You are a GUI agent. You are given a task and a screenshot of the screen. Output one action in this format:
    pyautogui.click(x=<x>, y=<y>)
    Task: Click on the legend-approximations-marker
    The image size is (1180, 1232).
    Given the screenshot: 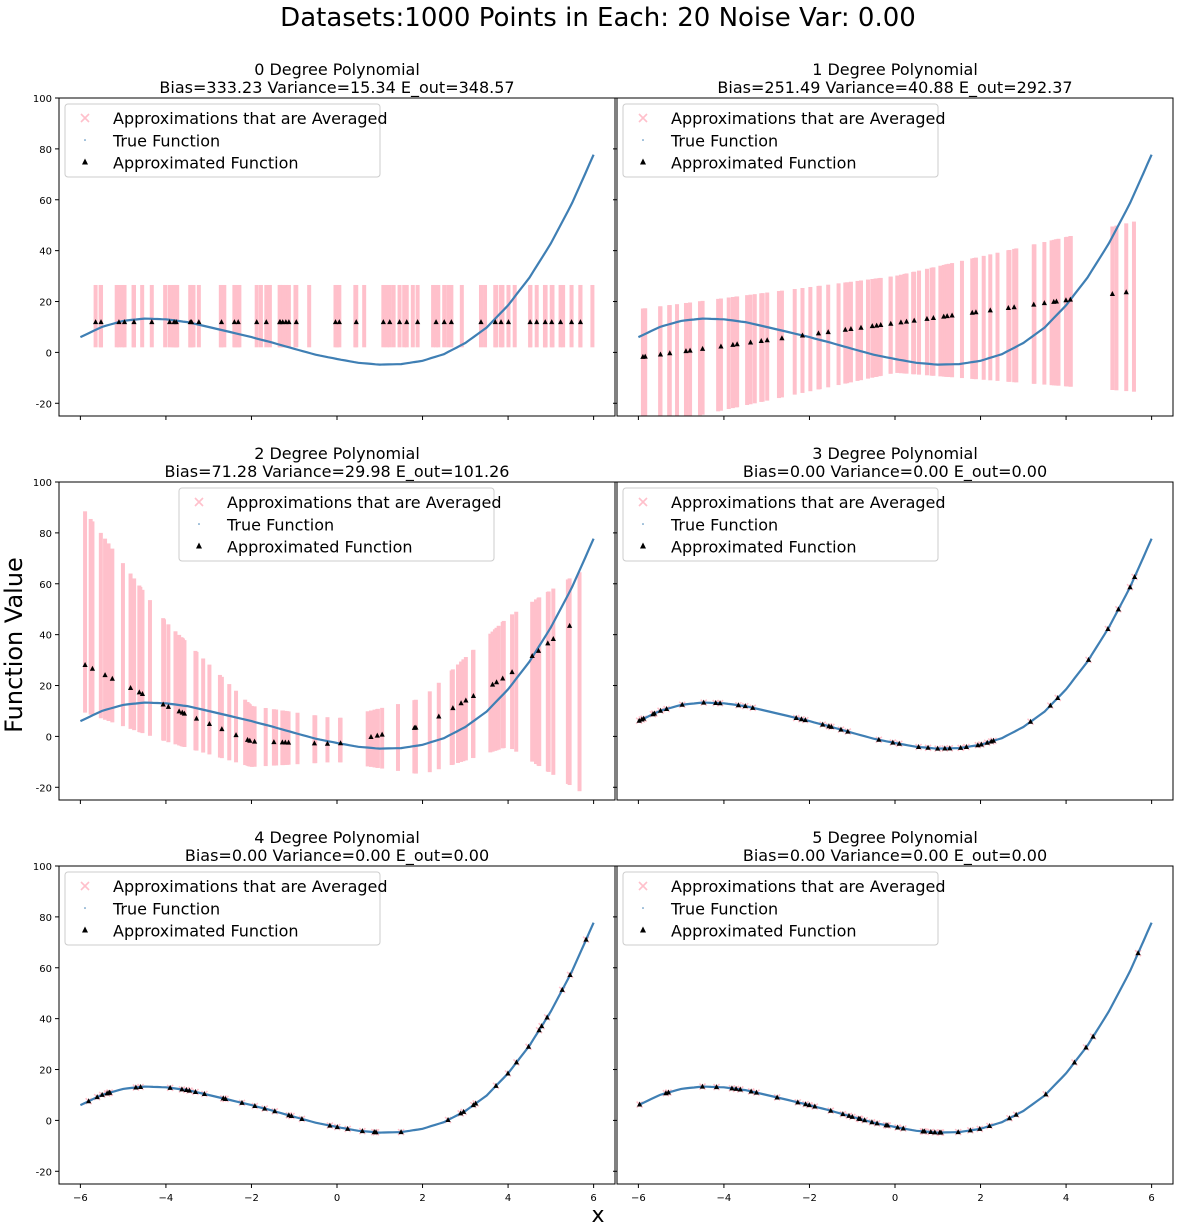 What is the action you would take?
    pyautogui.click(x=643, y=886)
    